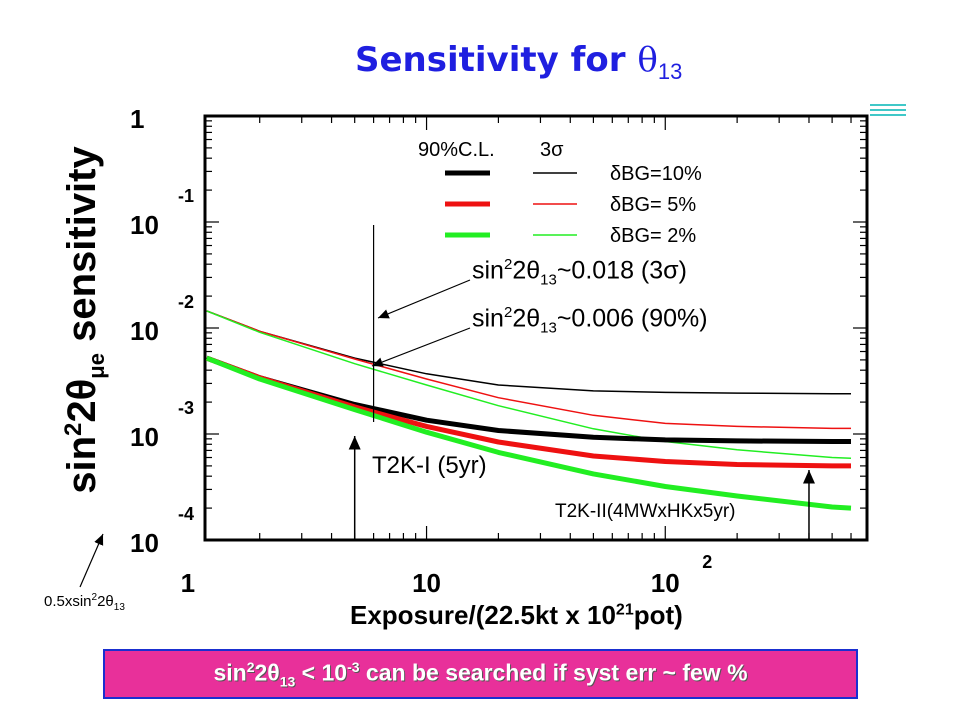  Describe the element at coordinates (647, 60) in the screenshot. I see `title-theta-symbol: θ` at that location.